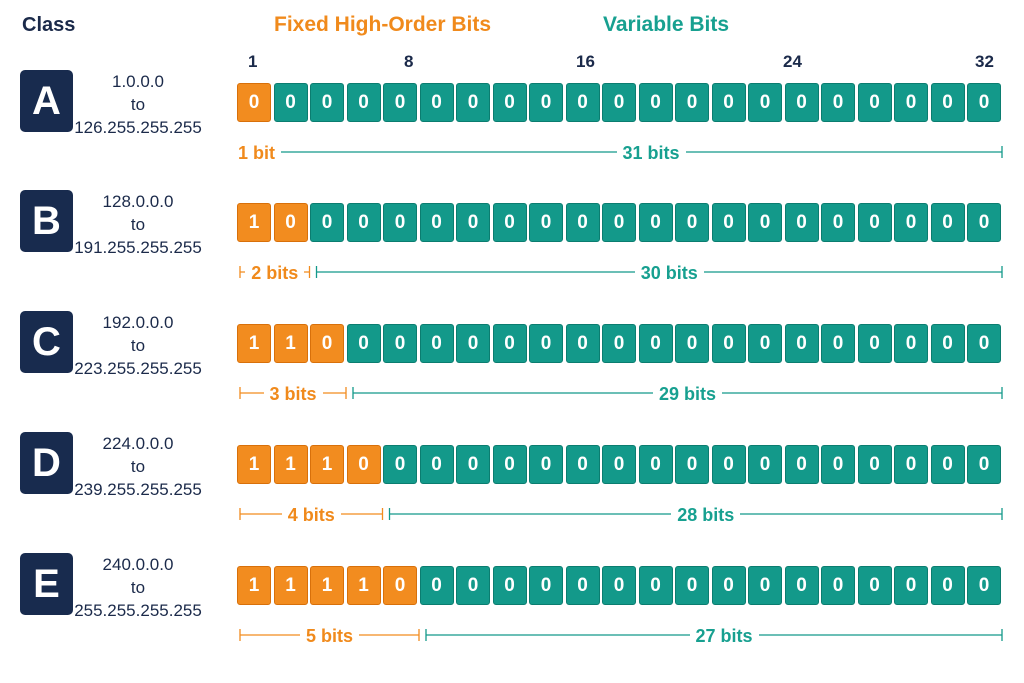  Describe the element at coordinates (383, 24) in the screenshot. I see `fixed-bits-header: Fixed High-Order Bits` at that location.